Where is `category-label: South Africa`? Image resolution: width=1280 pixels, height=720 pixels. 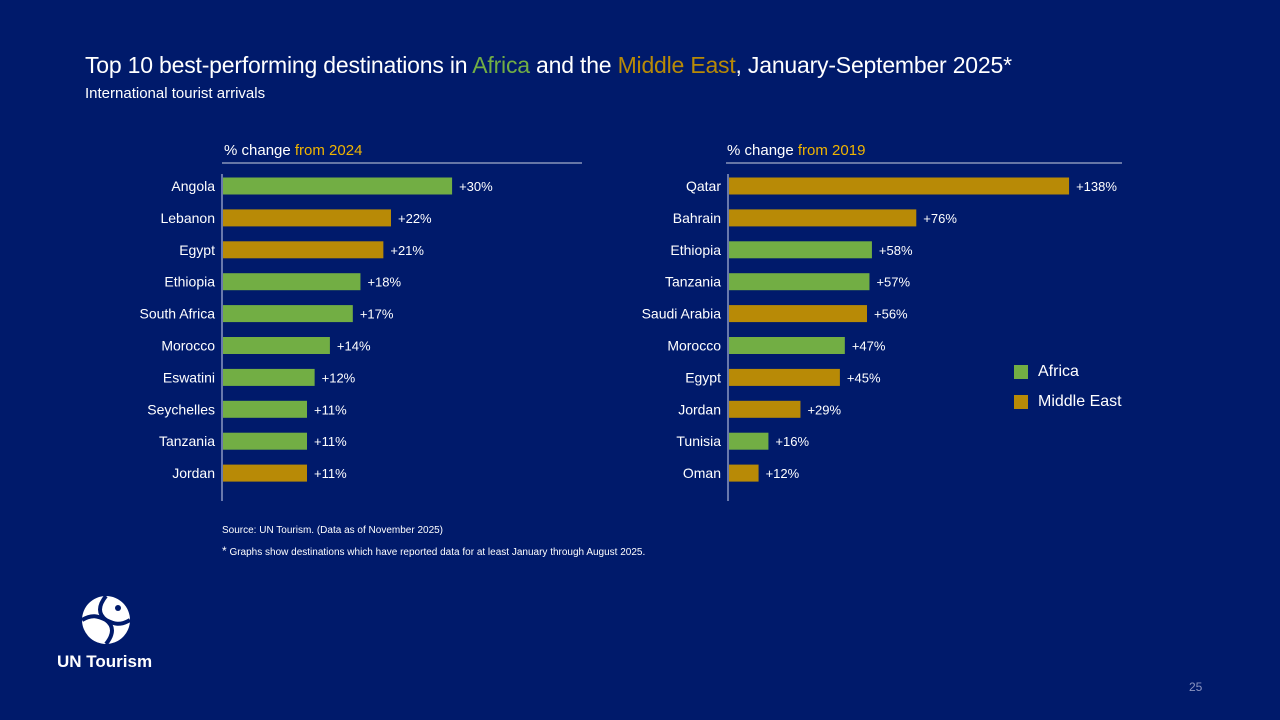
category-label: South Africa is located at coordinates (178, 314).